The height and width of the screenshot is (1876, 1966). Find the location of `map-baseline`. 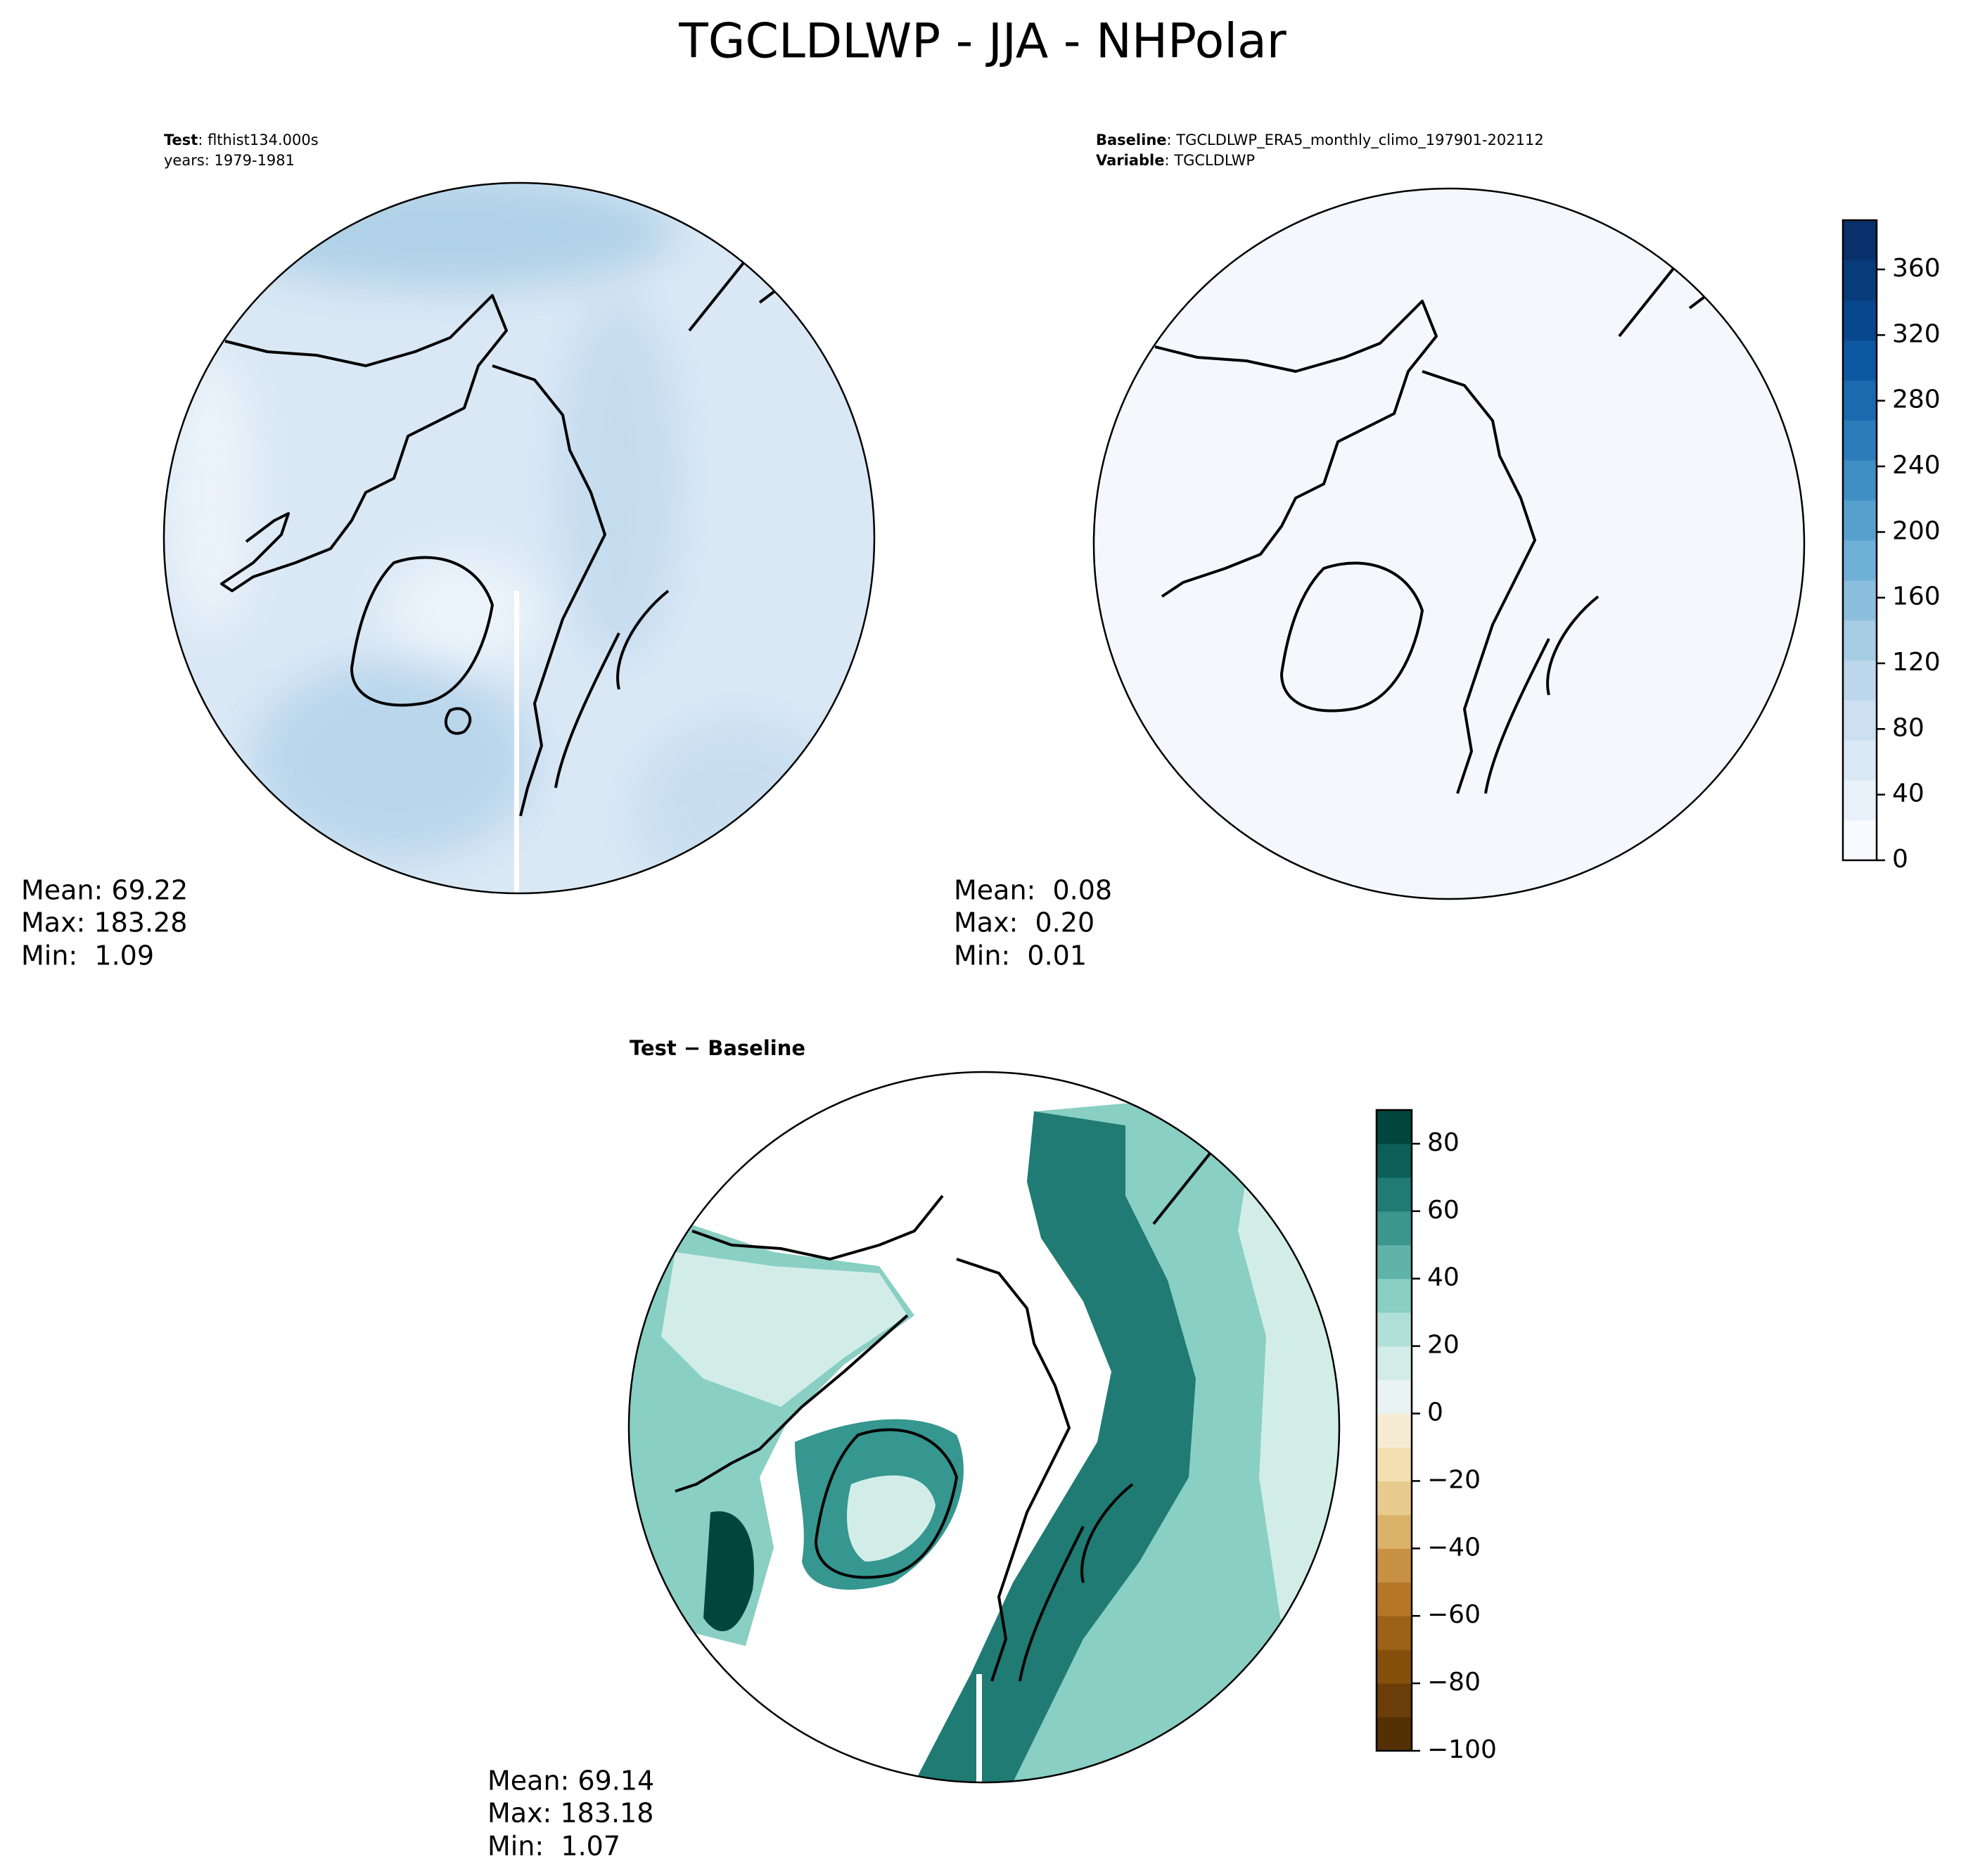

map-baseline is located at coordinates (1449, 544).